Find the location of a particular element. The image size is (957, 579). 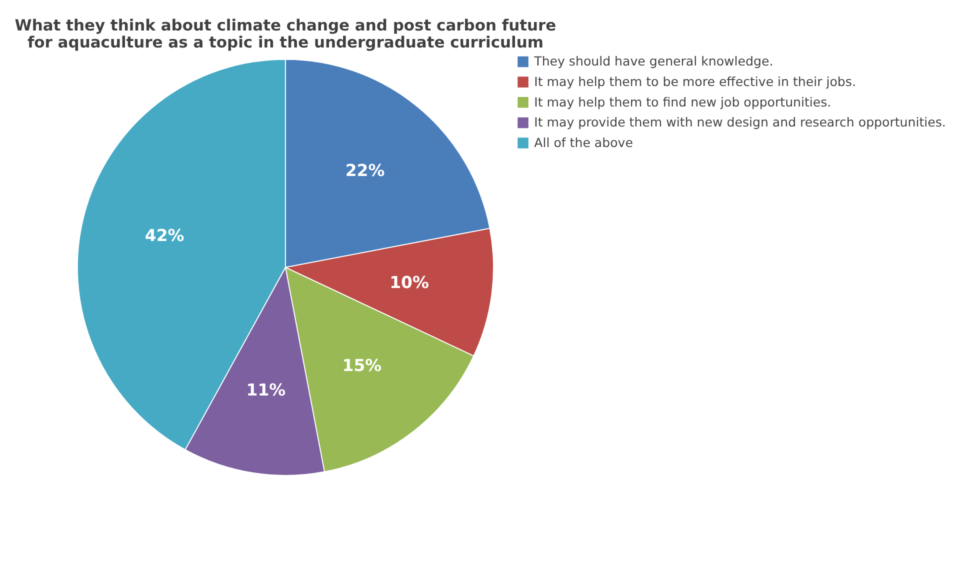

legend-label: They should have general knowledge. is located at coordinates (653, 61).